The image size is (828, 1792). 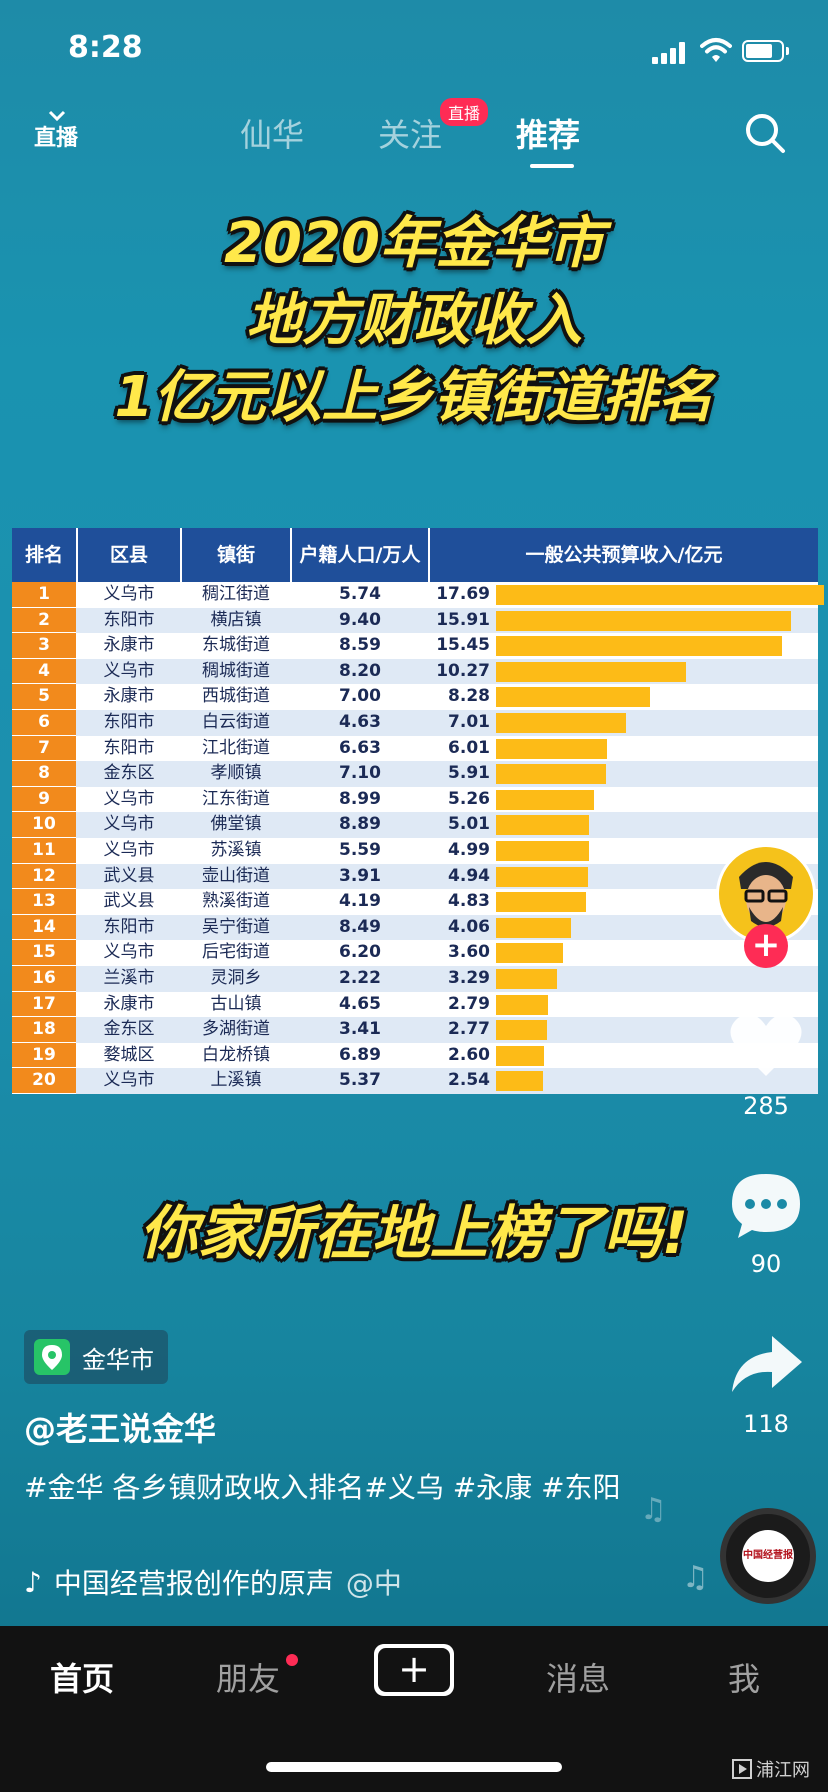 I want to click on town-cell: 白龙桥镇, so click(x=236, y=1054).